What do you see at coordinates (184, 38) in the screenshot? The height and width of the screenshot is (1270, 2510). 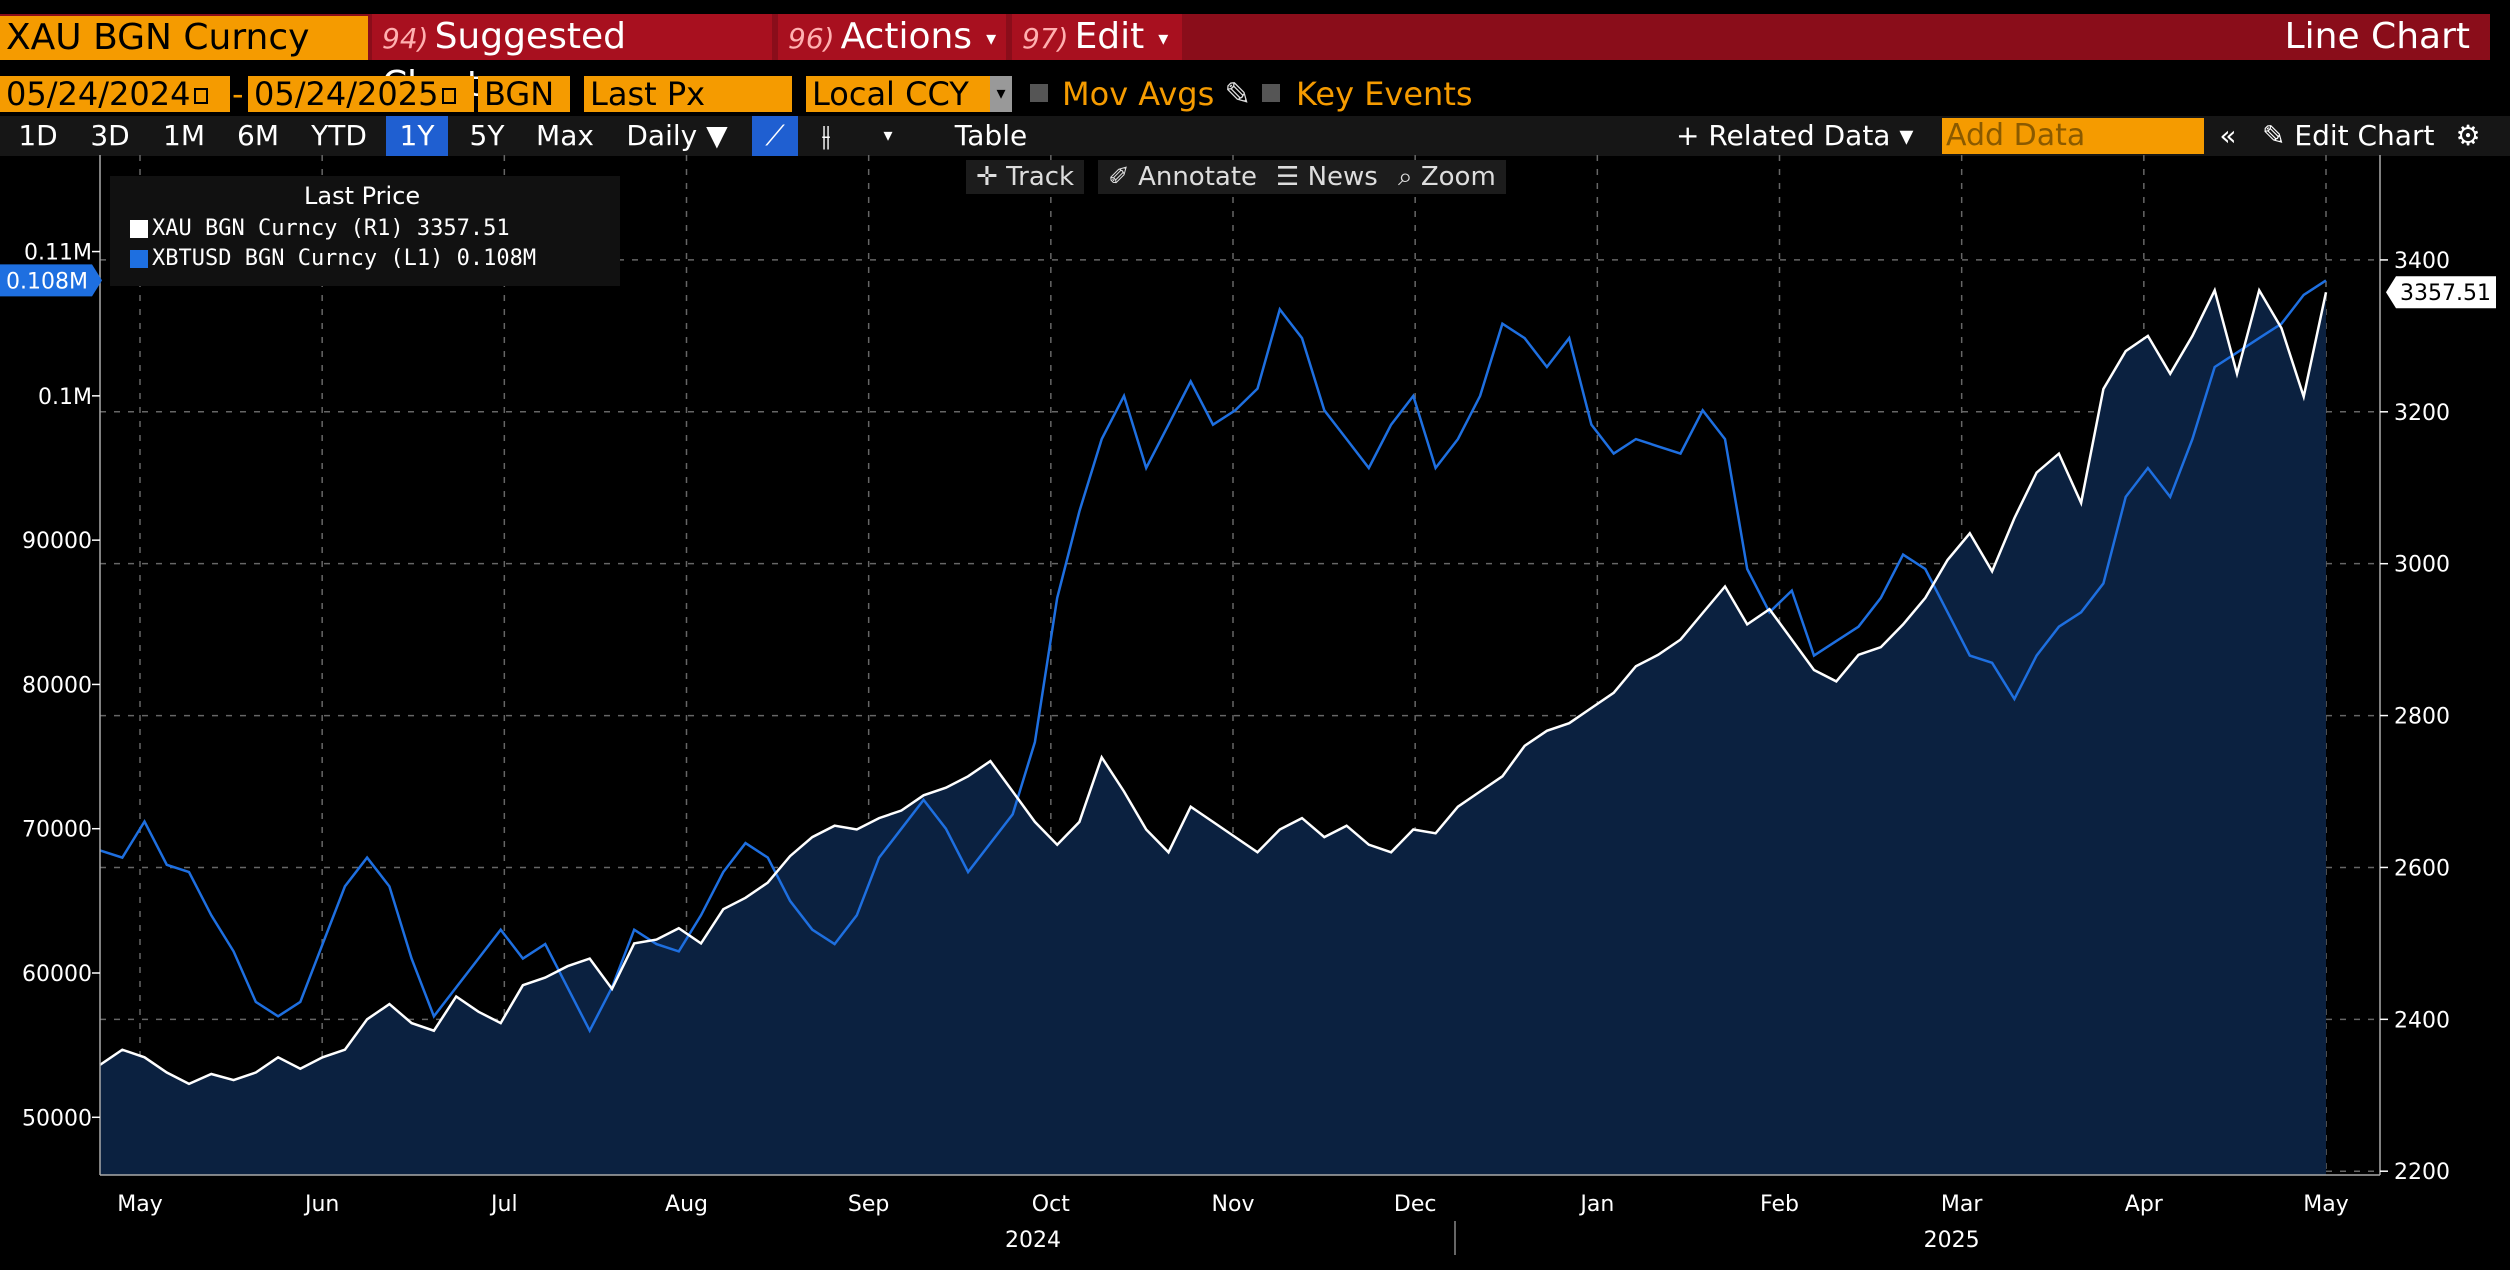 I see `security-ticker-field: XAU BGN Curncy` at bounding box center [184, 38].